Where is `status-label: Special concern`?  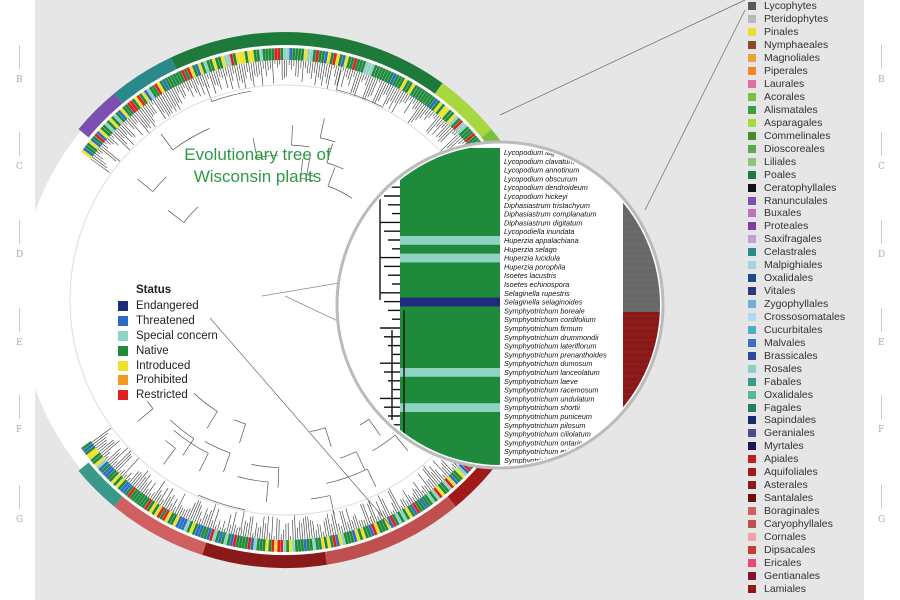
status-label: Special concern is located at coordinates (177, 335).